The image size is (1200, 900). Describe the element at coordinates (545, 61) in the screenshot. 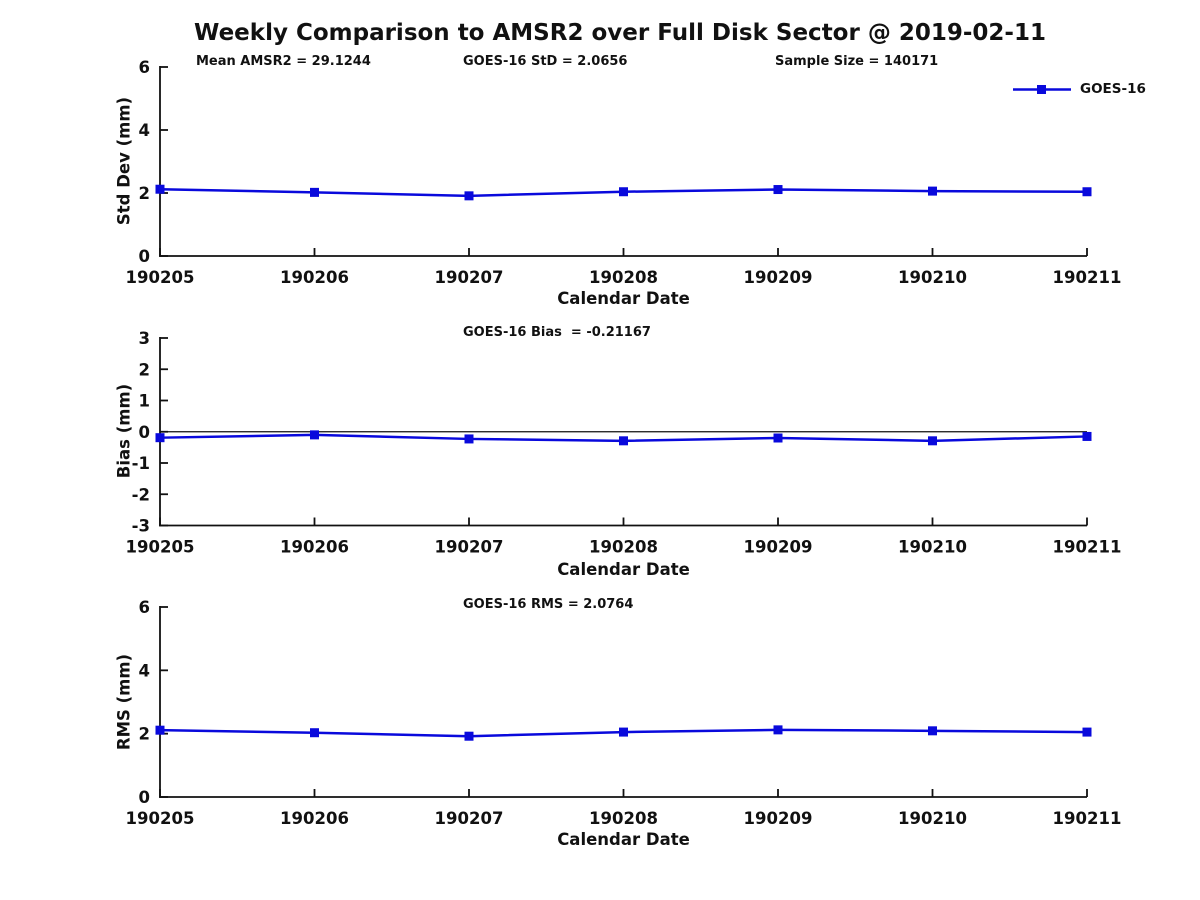

I see `stat-goes16-std: GOES-16 StD = 2.0656` at that location.